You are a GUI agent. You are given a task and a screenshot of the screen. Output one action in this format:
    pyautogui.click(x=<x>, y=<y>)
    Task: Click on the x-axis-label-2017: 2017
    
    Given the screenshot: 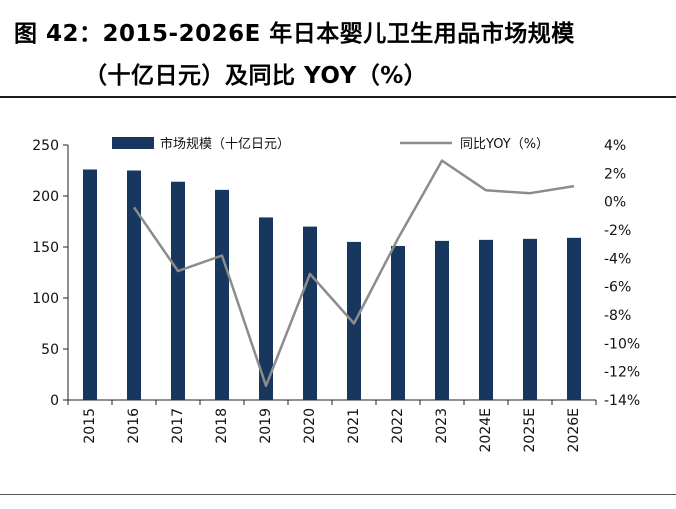 What is the action you would take?
    pyautogui.click(x=178, y=426)
    